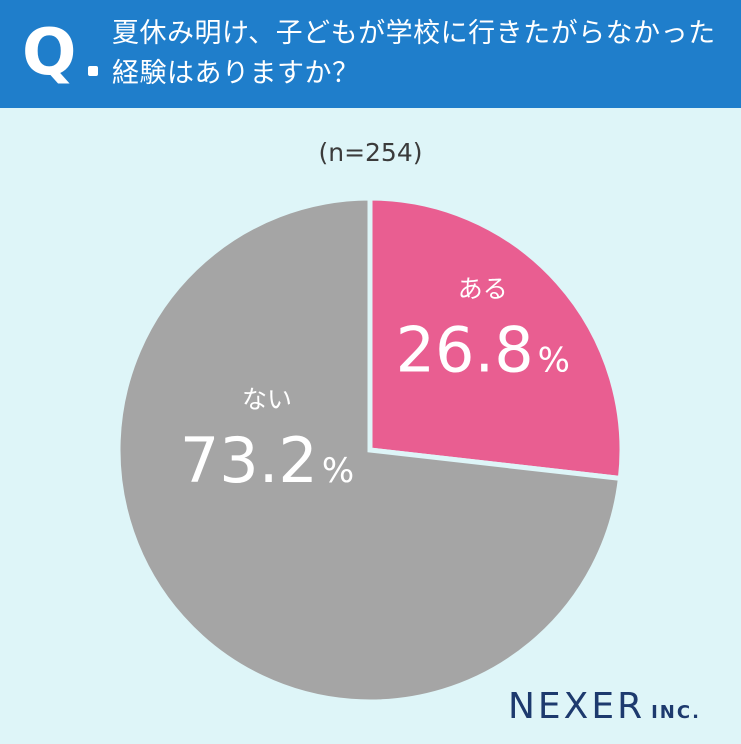 The height and width of the screenshot is (744, 741). Describe the element at coordinates (414, 33) in the screenshot. I see `question-line-1: 夏休み明け、子どもが学校に行きたがらなかった` at that location.